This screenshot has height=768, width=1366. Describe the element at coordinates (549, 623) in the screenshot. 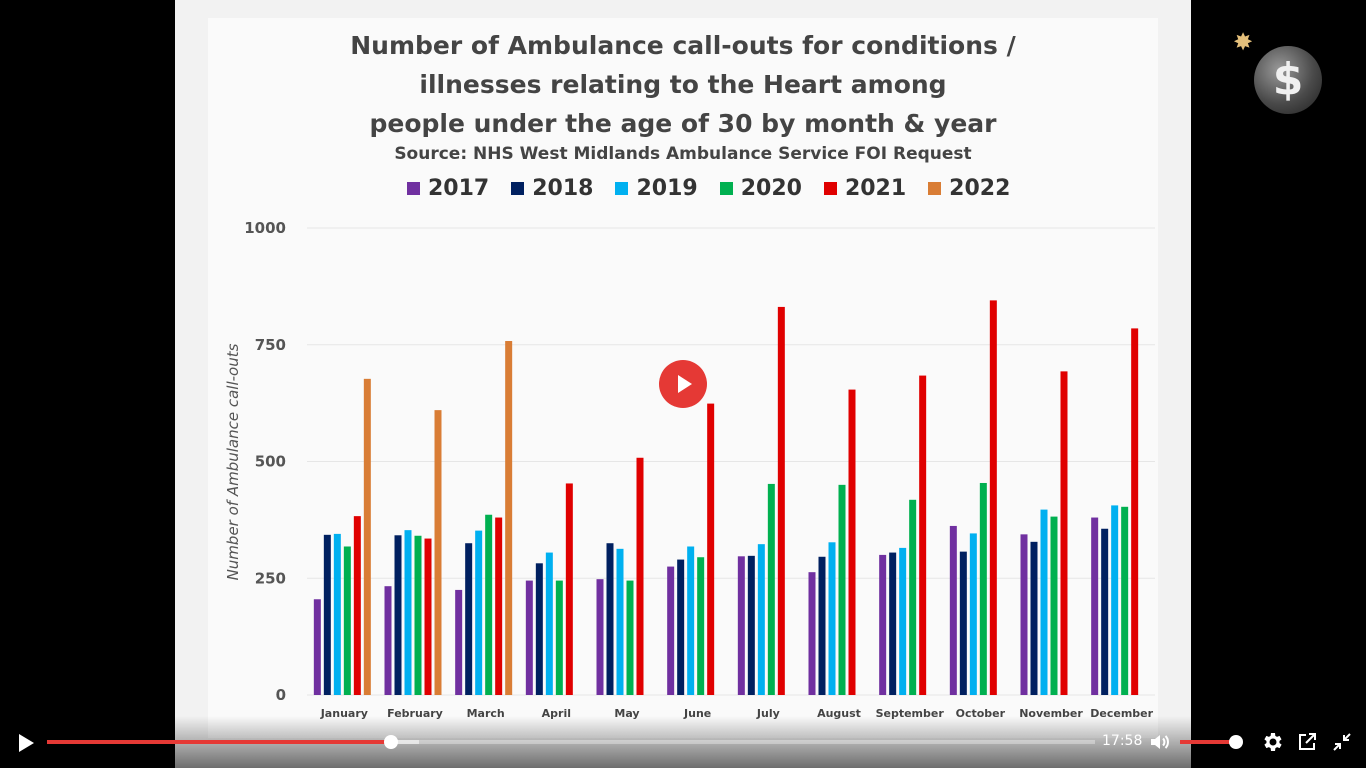

I see `bar-2019-april` at that location.